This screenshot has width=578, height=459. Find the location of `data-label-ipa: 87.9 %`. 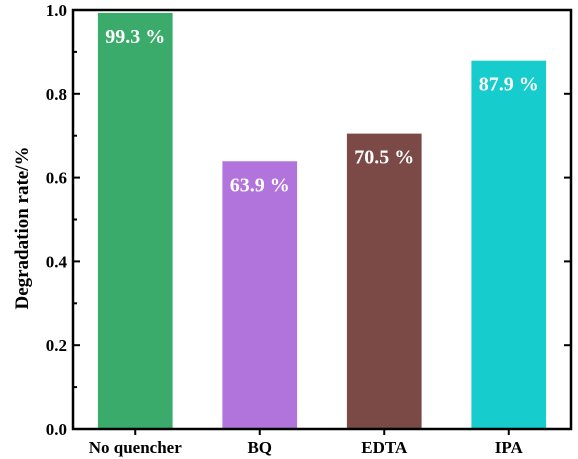

data-label-ipa: 87.9 % is located at coordinates (509, 85).